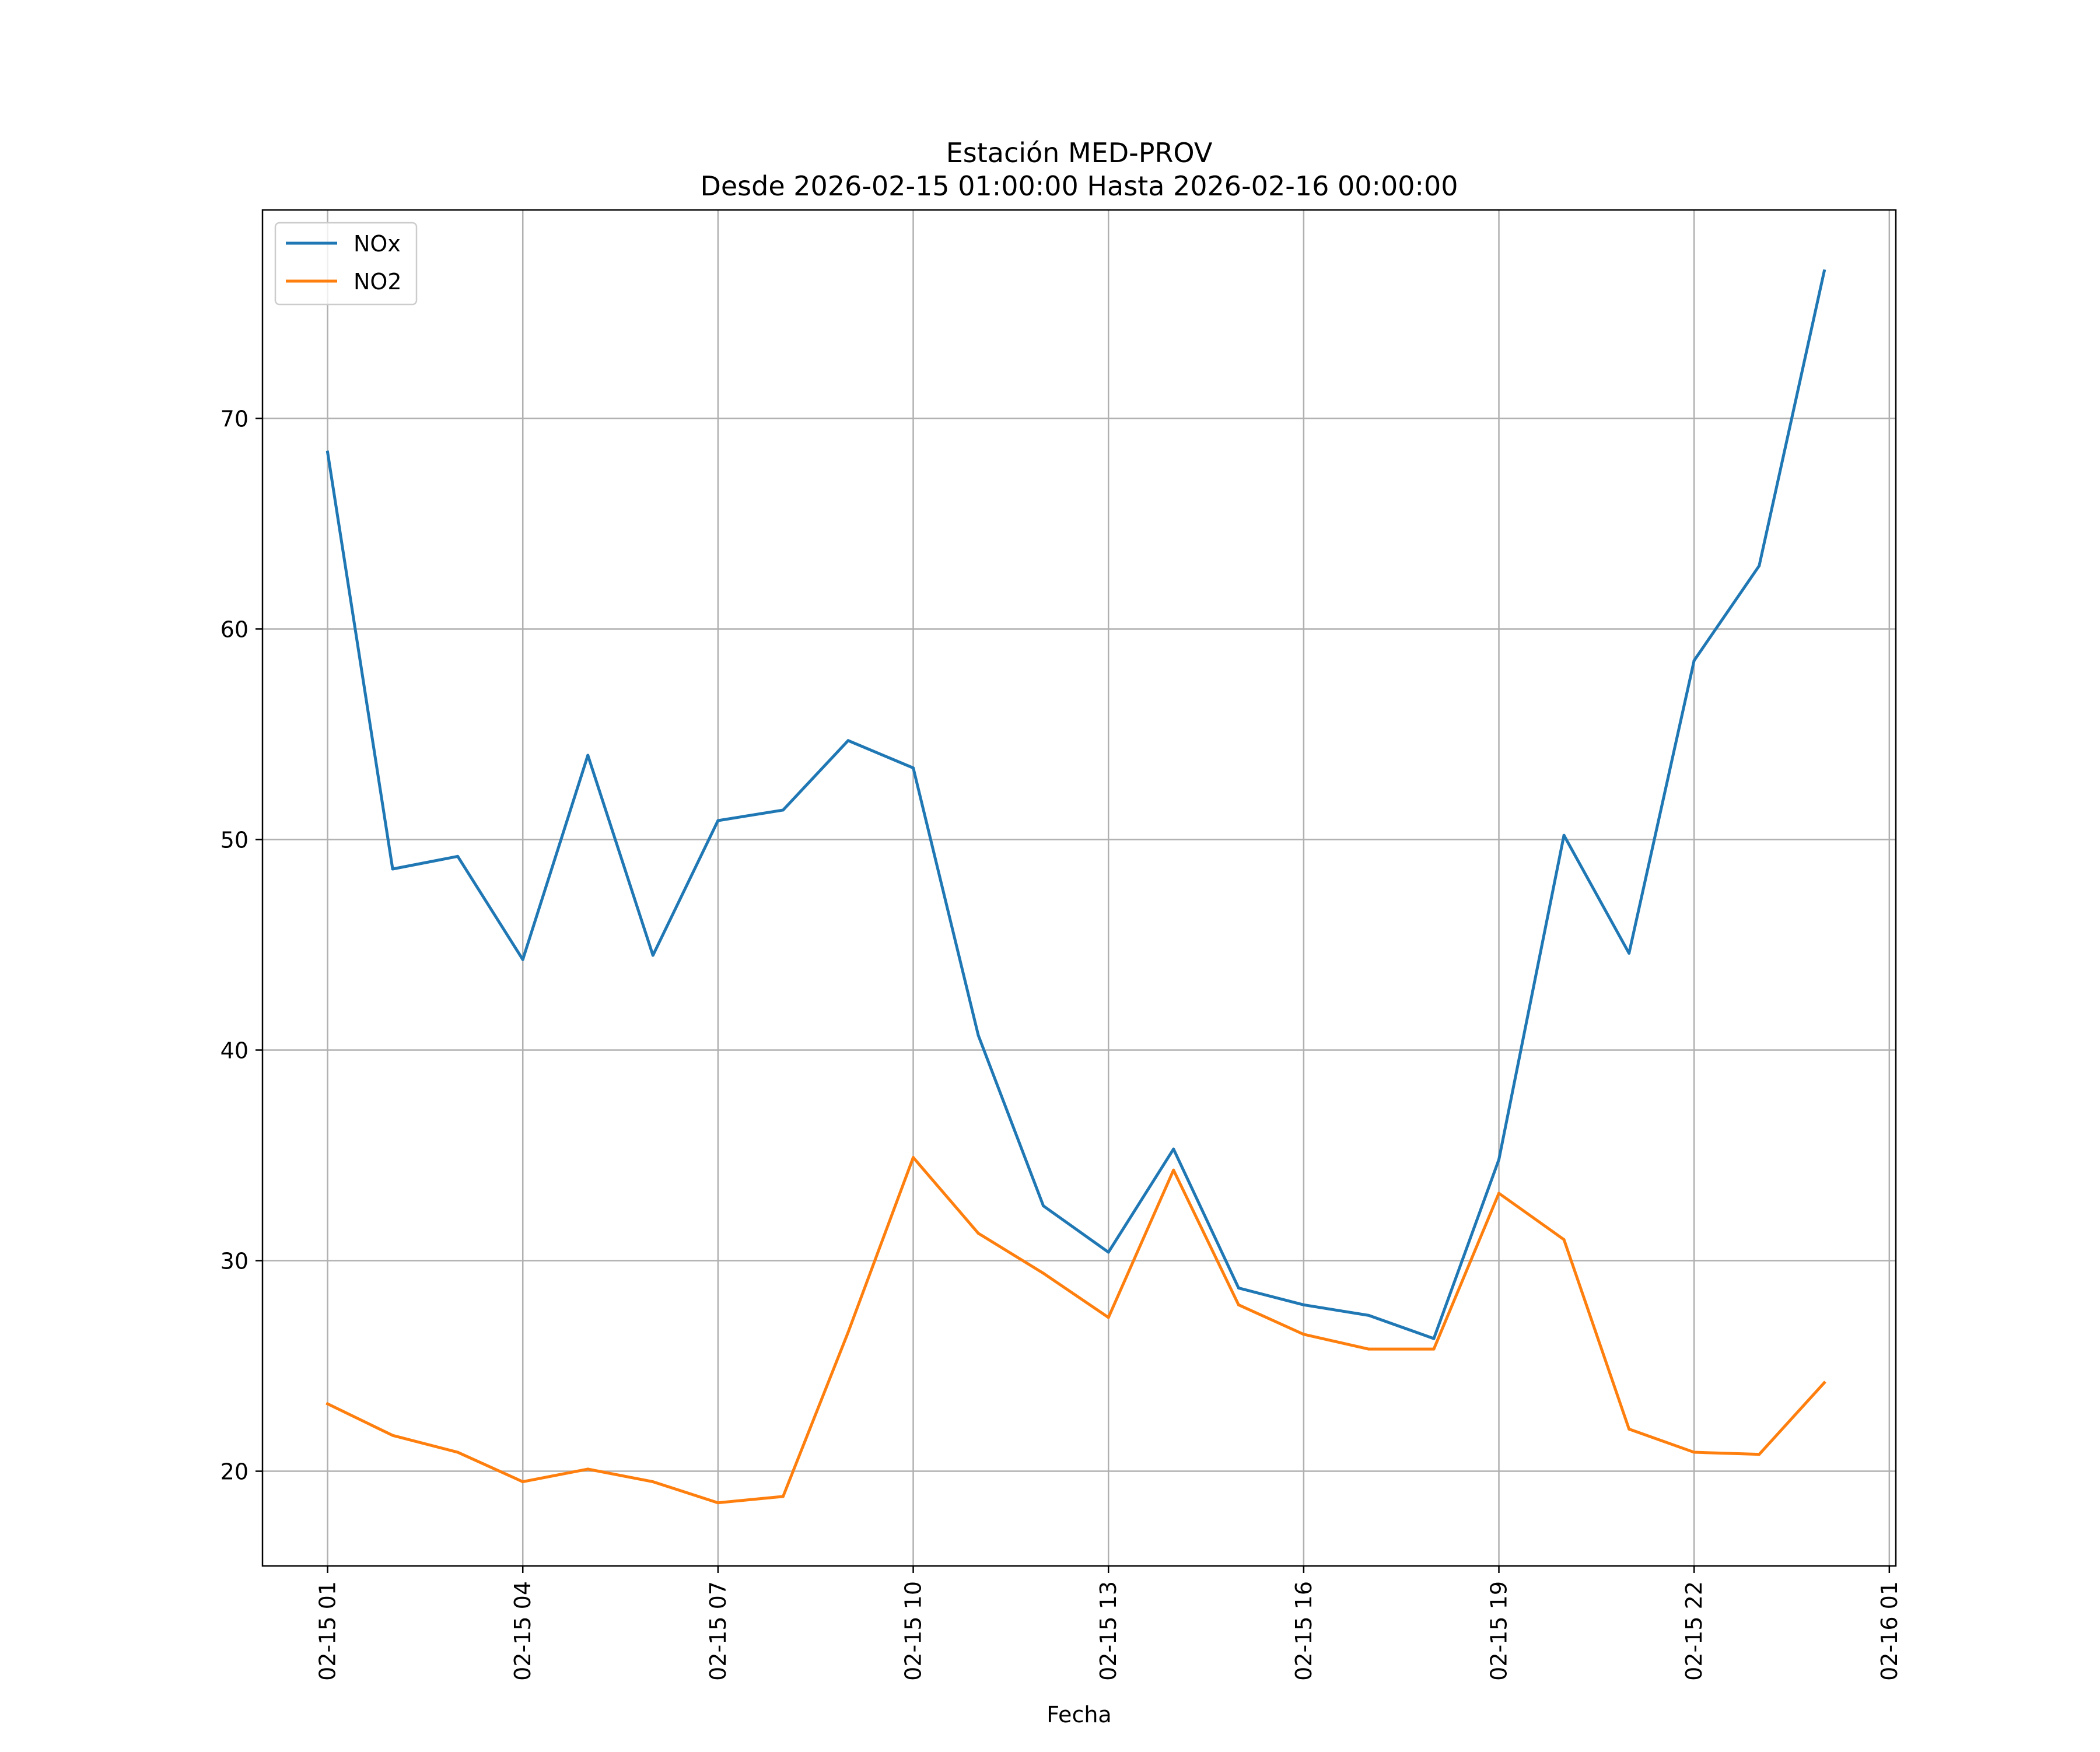  Describe the element at coordinates (328, 1631) in the screenshot. I see `x-tick-label: 02-15 01` at that location.